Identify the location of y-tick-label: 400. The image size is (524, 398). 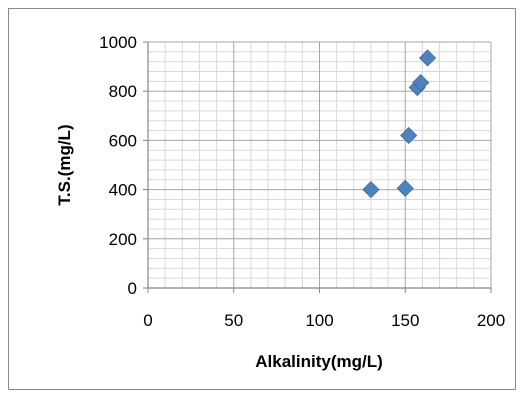
(123, 190).